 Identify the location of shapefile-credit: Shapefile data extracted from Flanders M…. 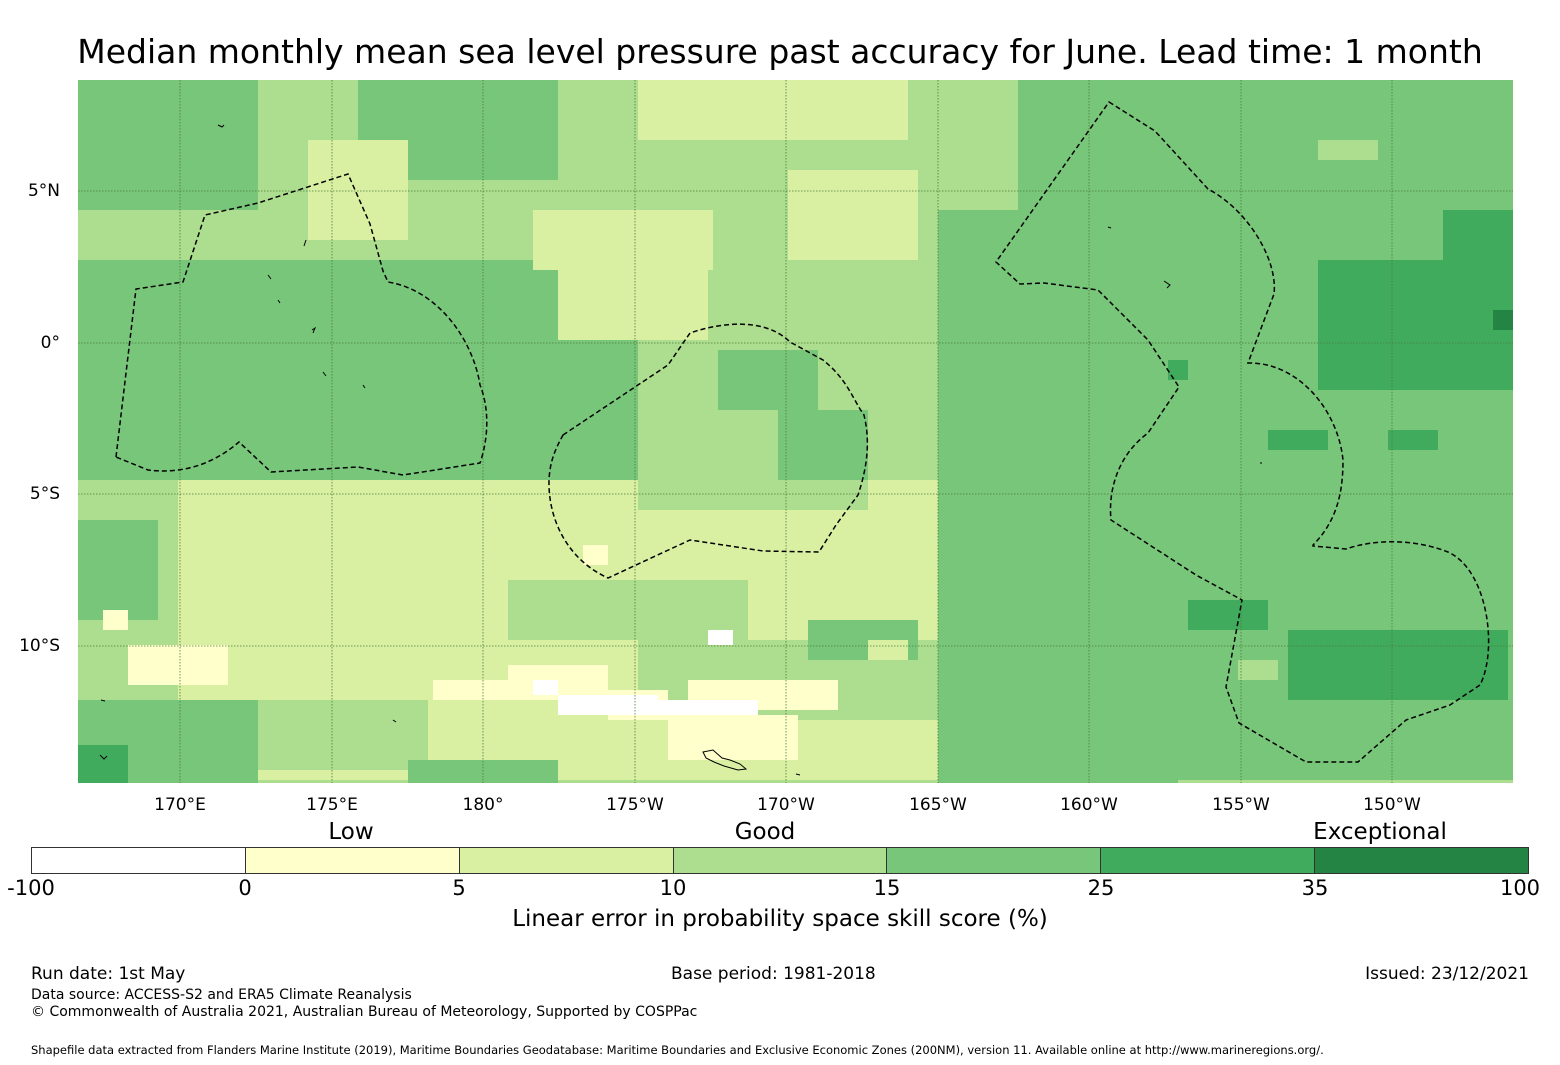
(677, 1050).